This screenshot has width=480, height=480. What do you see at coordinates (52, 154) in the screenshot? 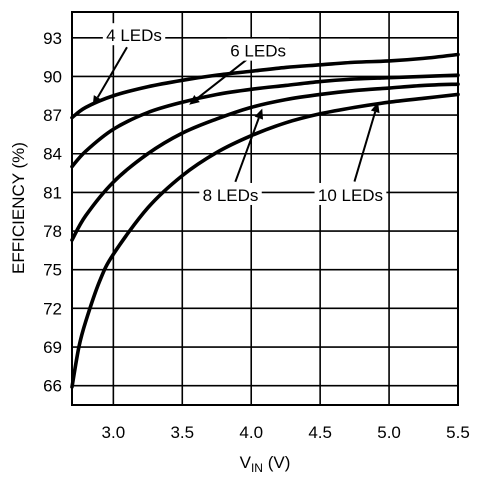
I see `y-tick-label: 84` at bounding box center [52, 154].